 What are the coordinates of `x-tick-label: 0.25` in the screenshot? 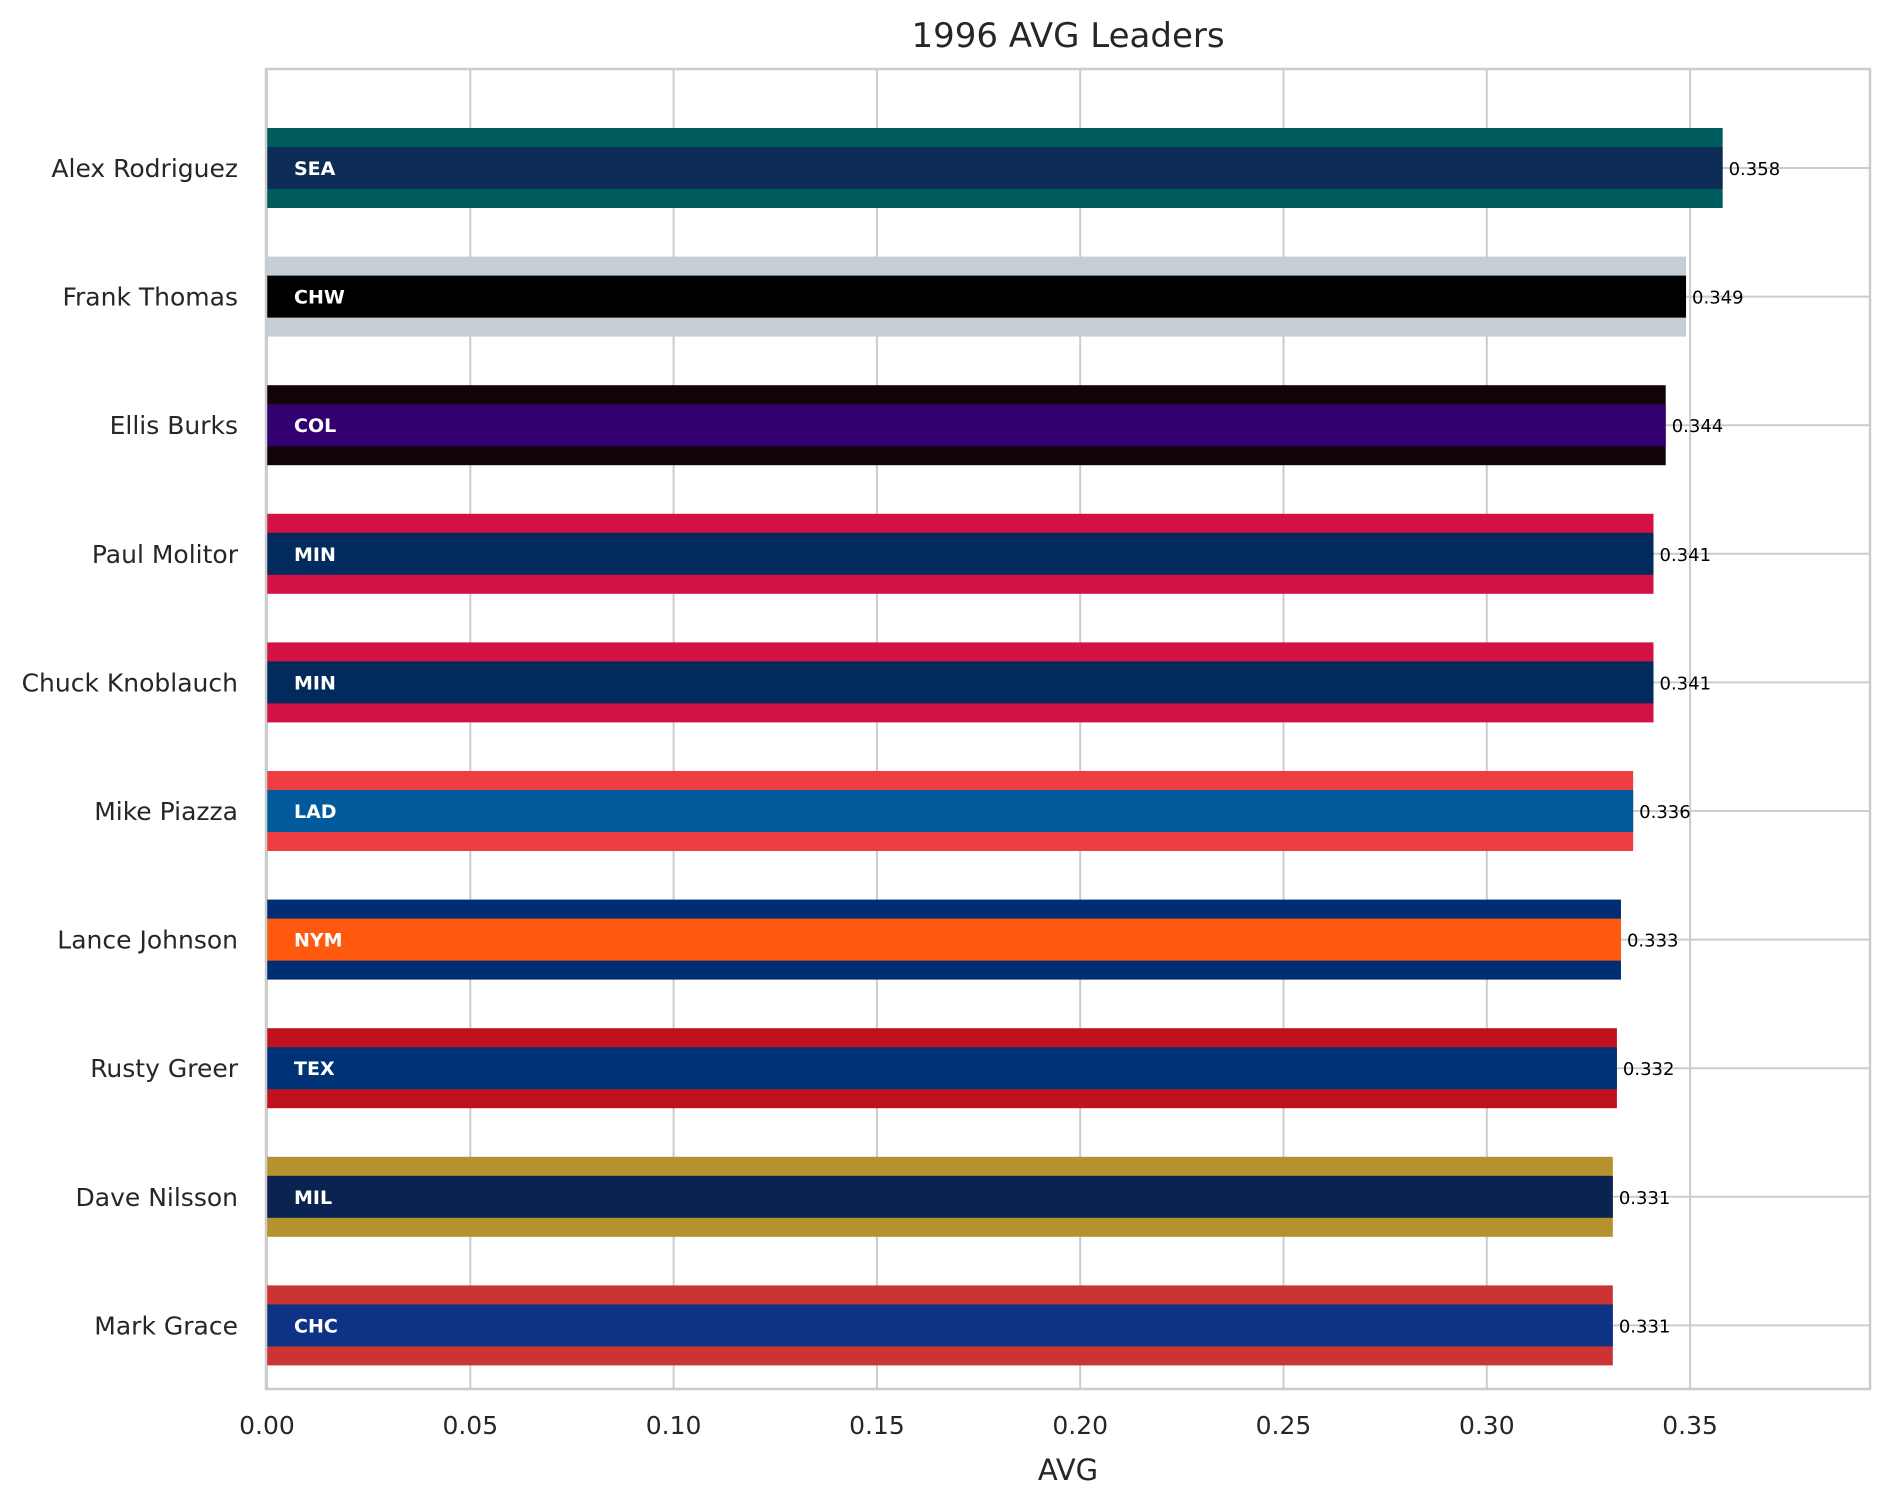 It's located at (1284, 1425).